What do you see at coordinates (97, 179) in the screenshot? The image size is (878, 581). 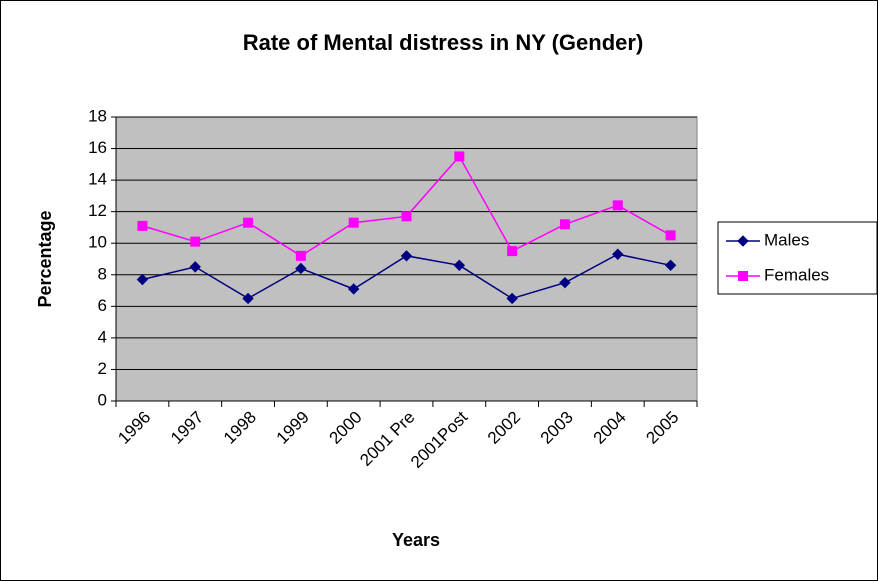 I see `y-tick-label: 14` at bounding box center [97, 179].